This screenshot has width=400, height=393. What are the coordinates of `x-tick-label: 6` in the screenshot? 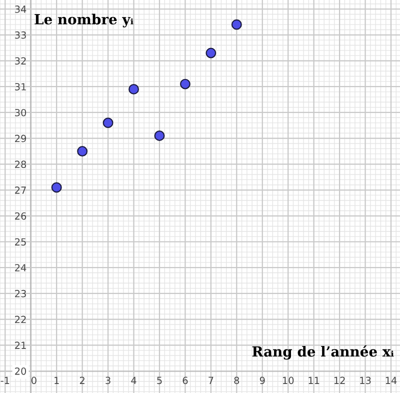 It's located at (185, 380).